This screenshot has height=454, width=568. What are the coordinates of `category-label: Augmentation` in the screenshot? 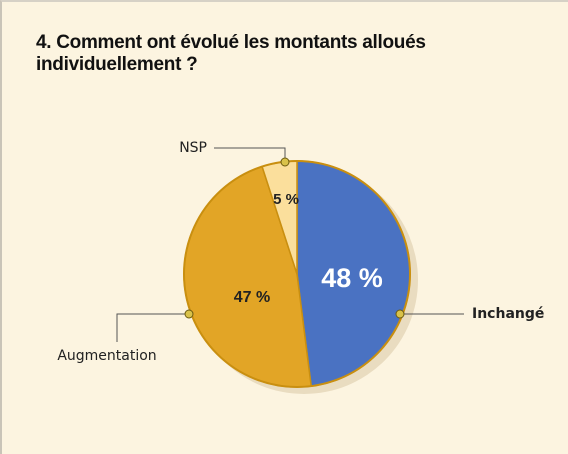 It's located at (106, 356).